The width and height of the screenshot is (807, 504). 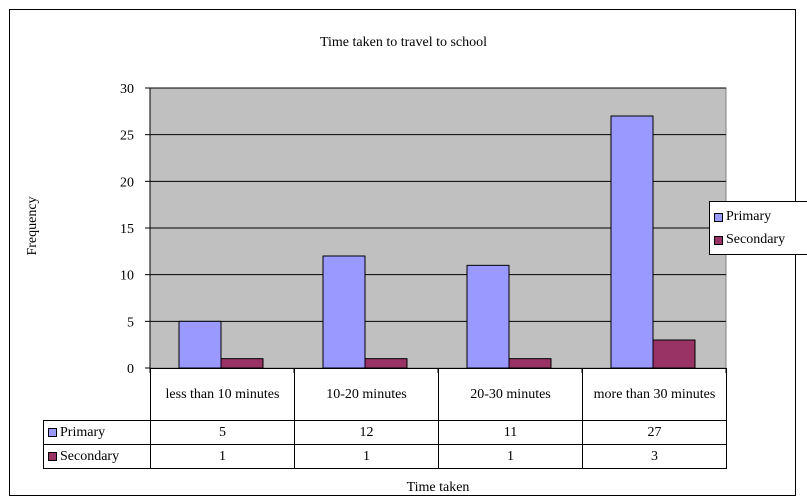 I want to click on data-table-series-label: Primary, so click(x=82, y=432).